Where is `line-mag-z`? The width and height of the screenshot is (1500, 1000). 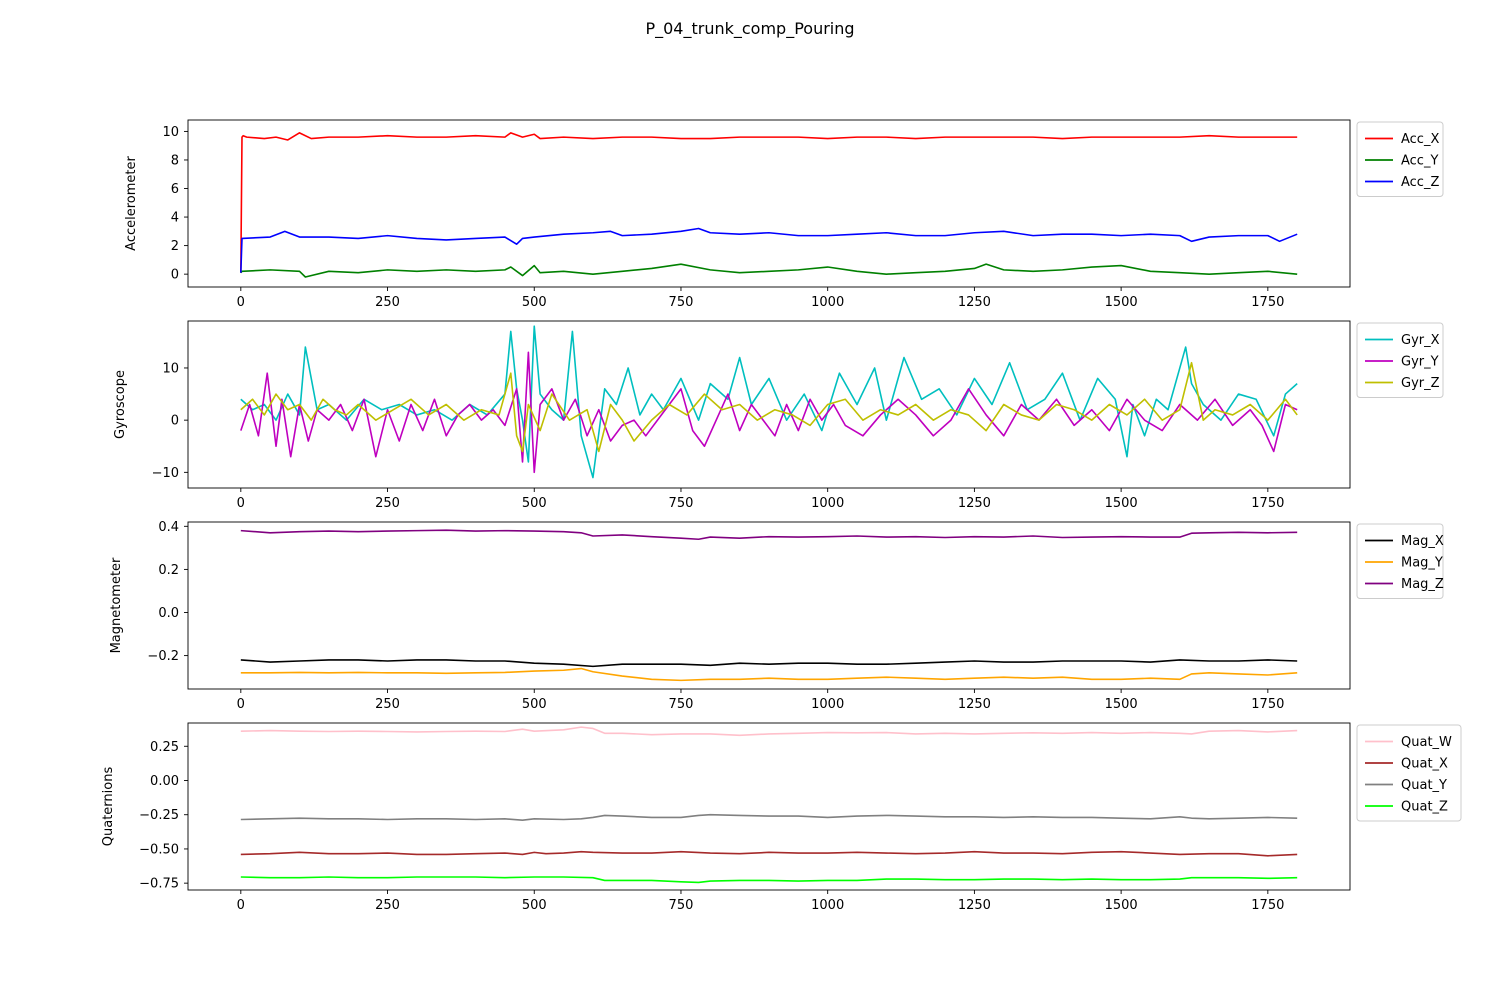 line-mag-z is located at coordinates (769, 535).